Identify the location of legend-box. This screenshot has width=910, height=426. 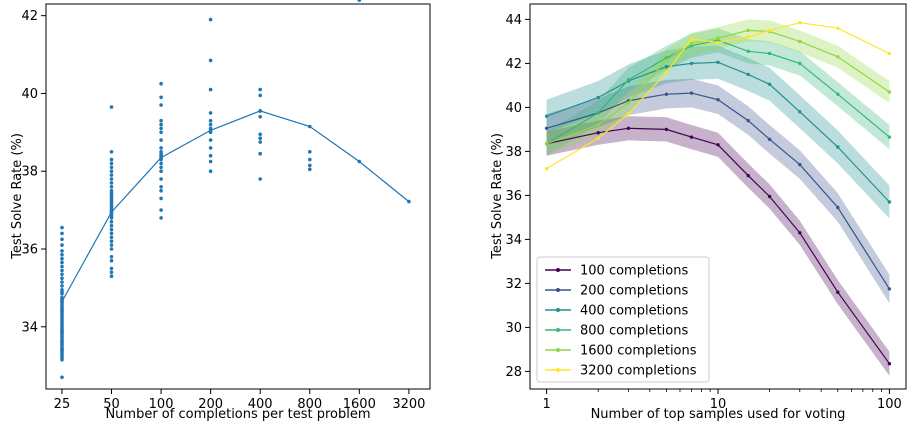
(623, 319).